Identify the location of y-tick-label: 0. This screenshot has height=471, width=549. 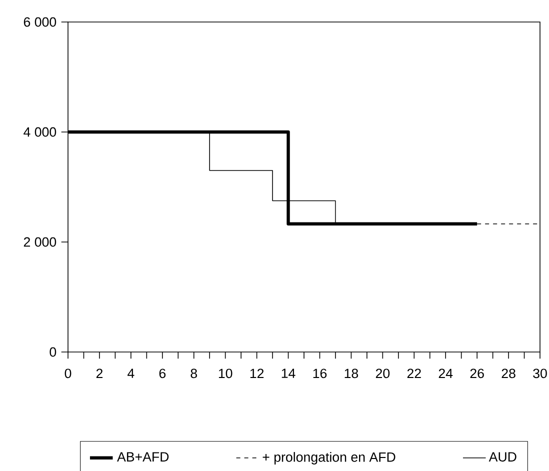
(53, 352).